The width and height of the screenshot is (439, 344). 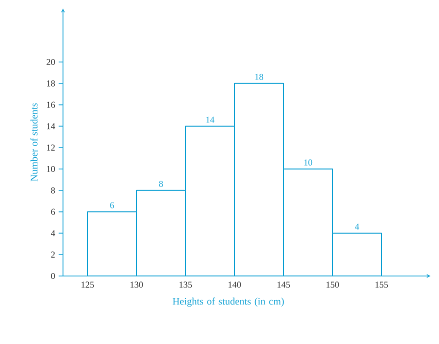 I want to click on y-tick-label: 20, so click(x=50, y=62).